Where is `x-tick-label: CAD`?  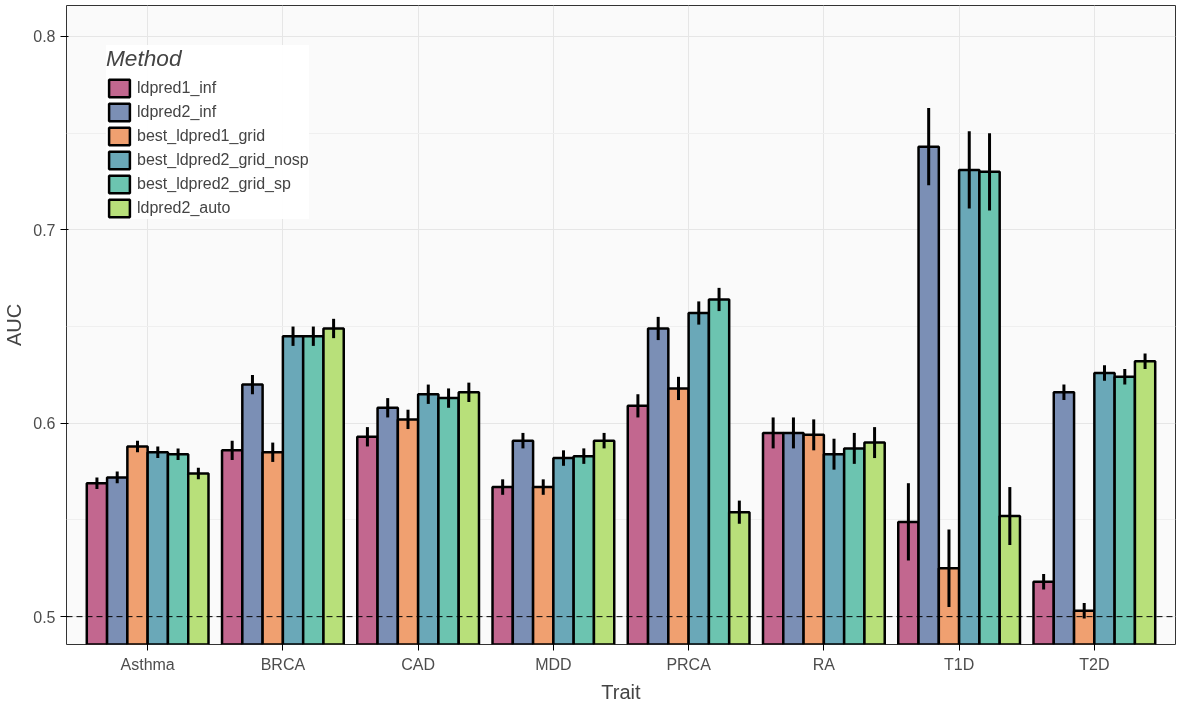
x-tick-label: CAD is located at coordinates (418, 664).